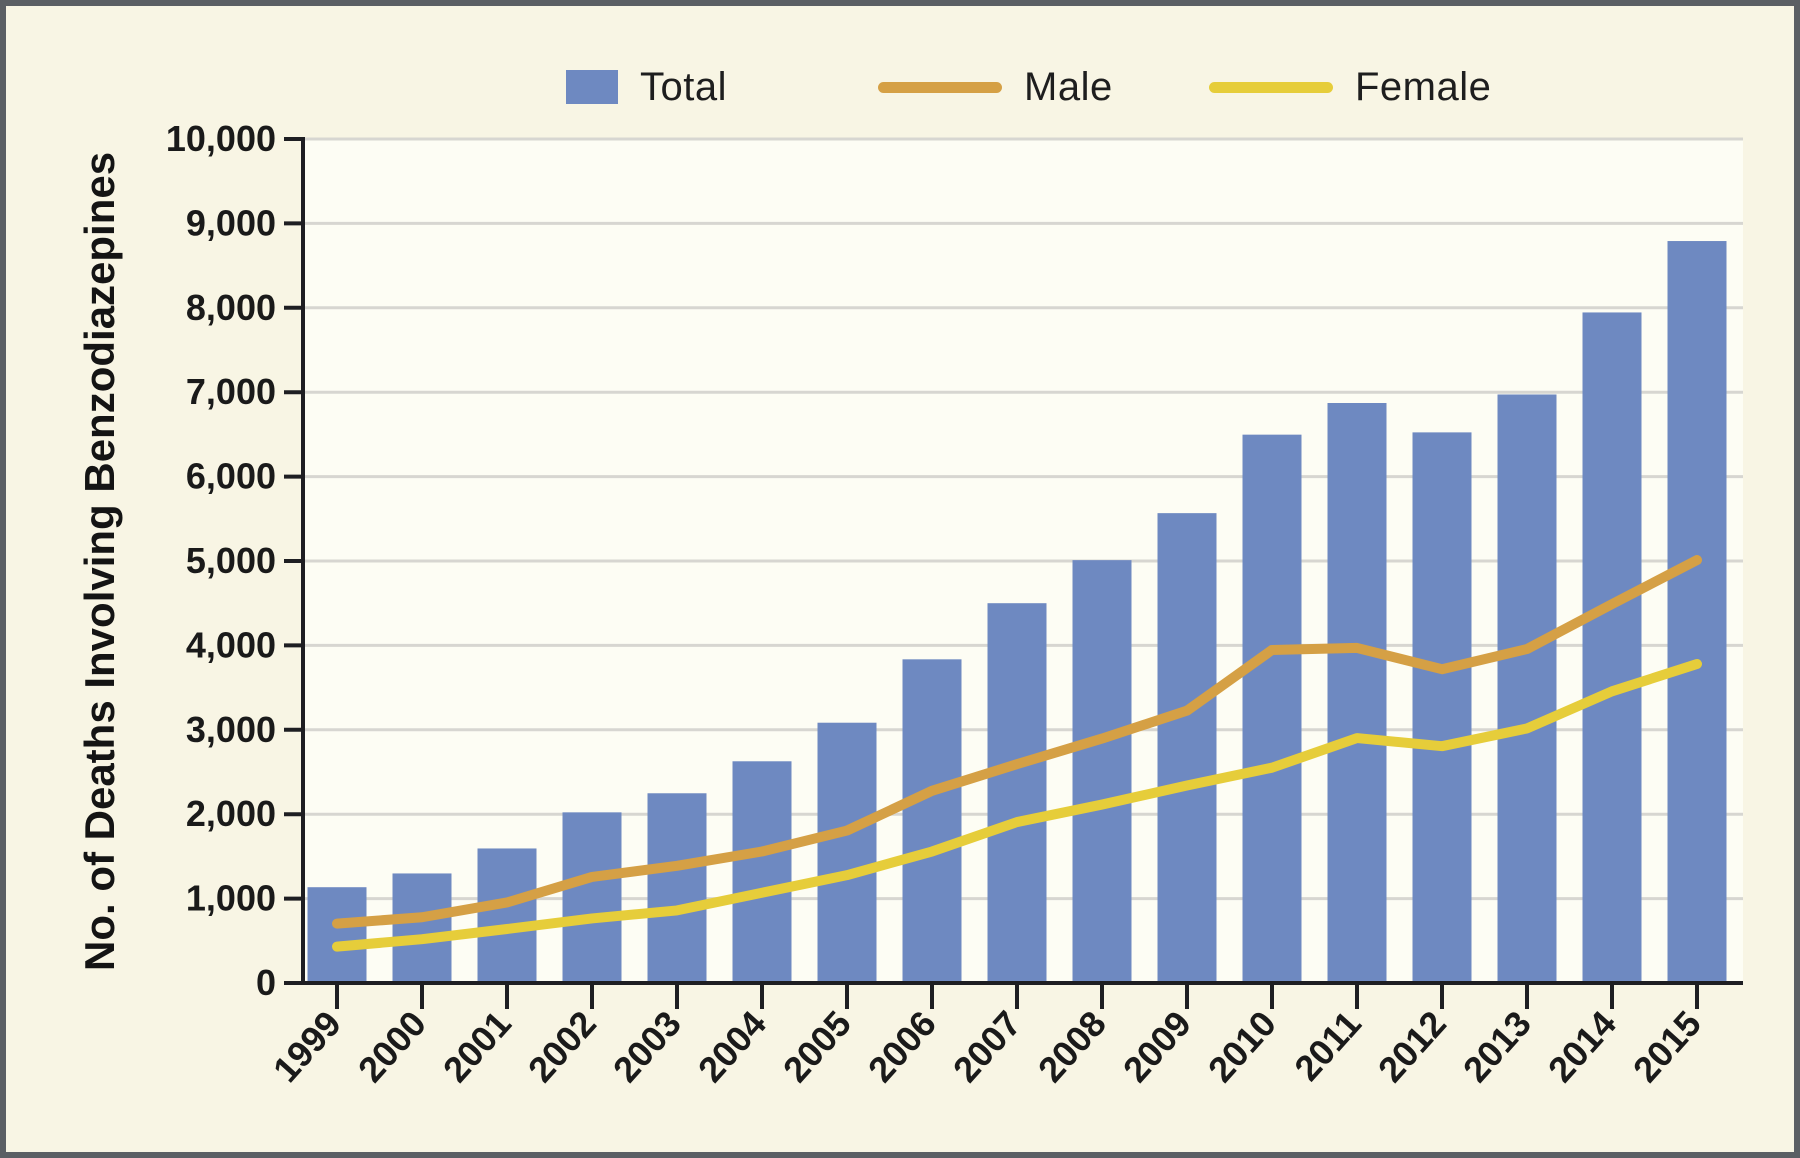 The image size is (1800, 1158). What do you see at coordinates (337, 935) in the screenshot?
I see `bar-1999` at bounding box center [337, 935].